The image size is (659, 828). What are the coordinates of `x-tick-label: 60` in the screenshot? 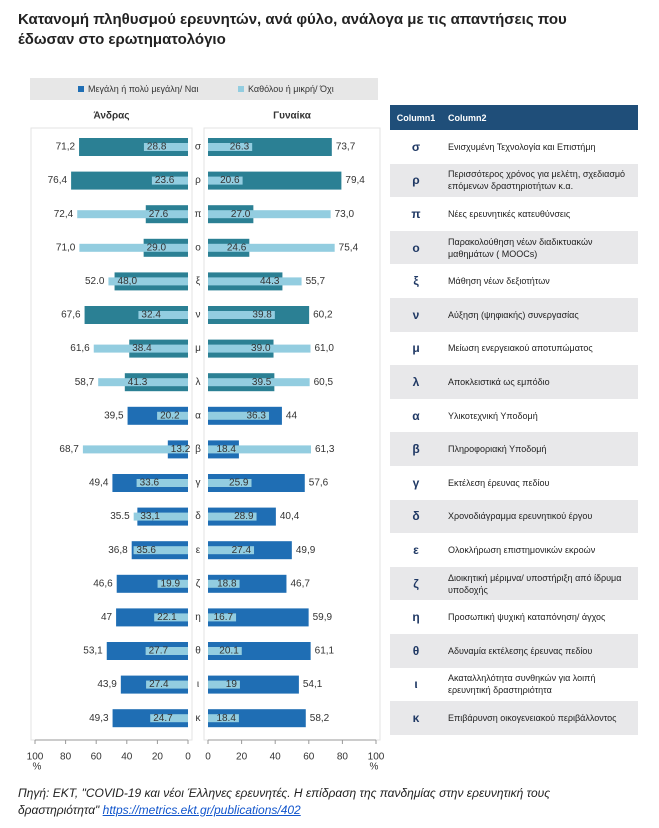 It's located at (309, 757).